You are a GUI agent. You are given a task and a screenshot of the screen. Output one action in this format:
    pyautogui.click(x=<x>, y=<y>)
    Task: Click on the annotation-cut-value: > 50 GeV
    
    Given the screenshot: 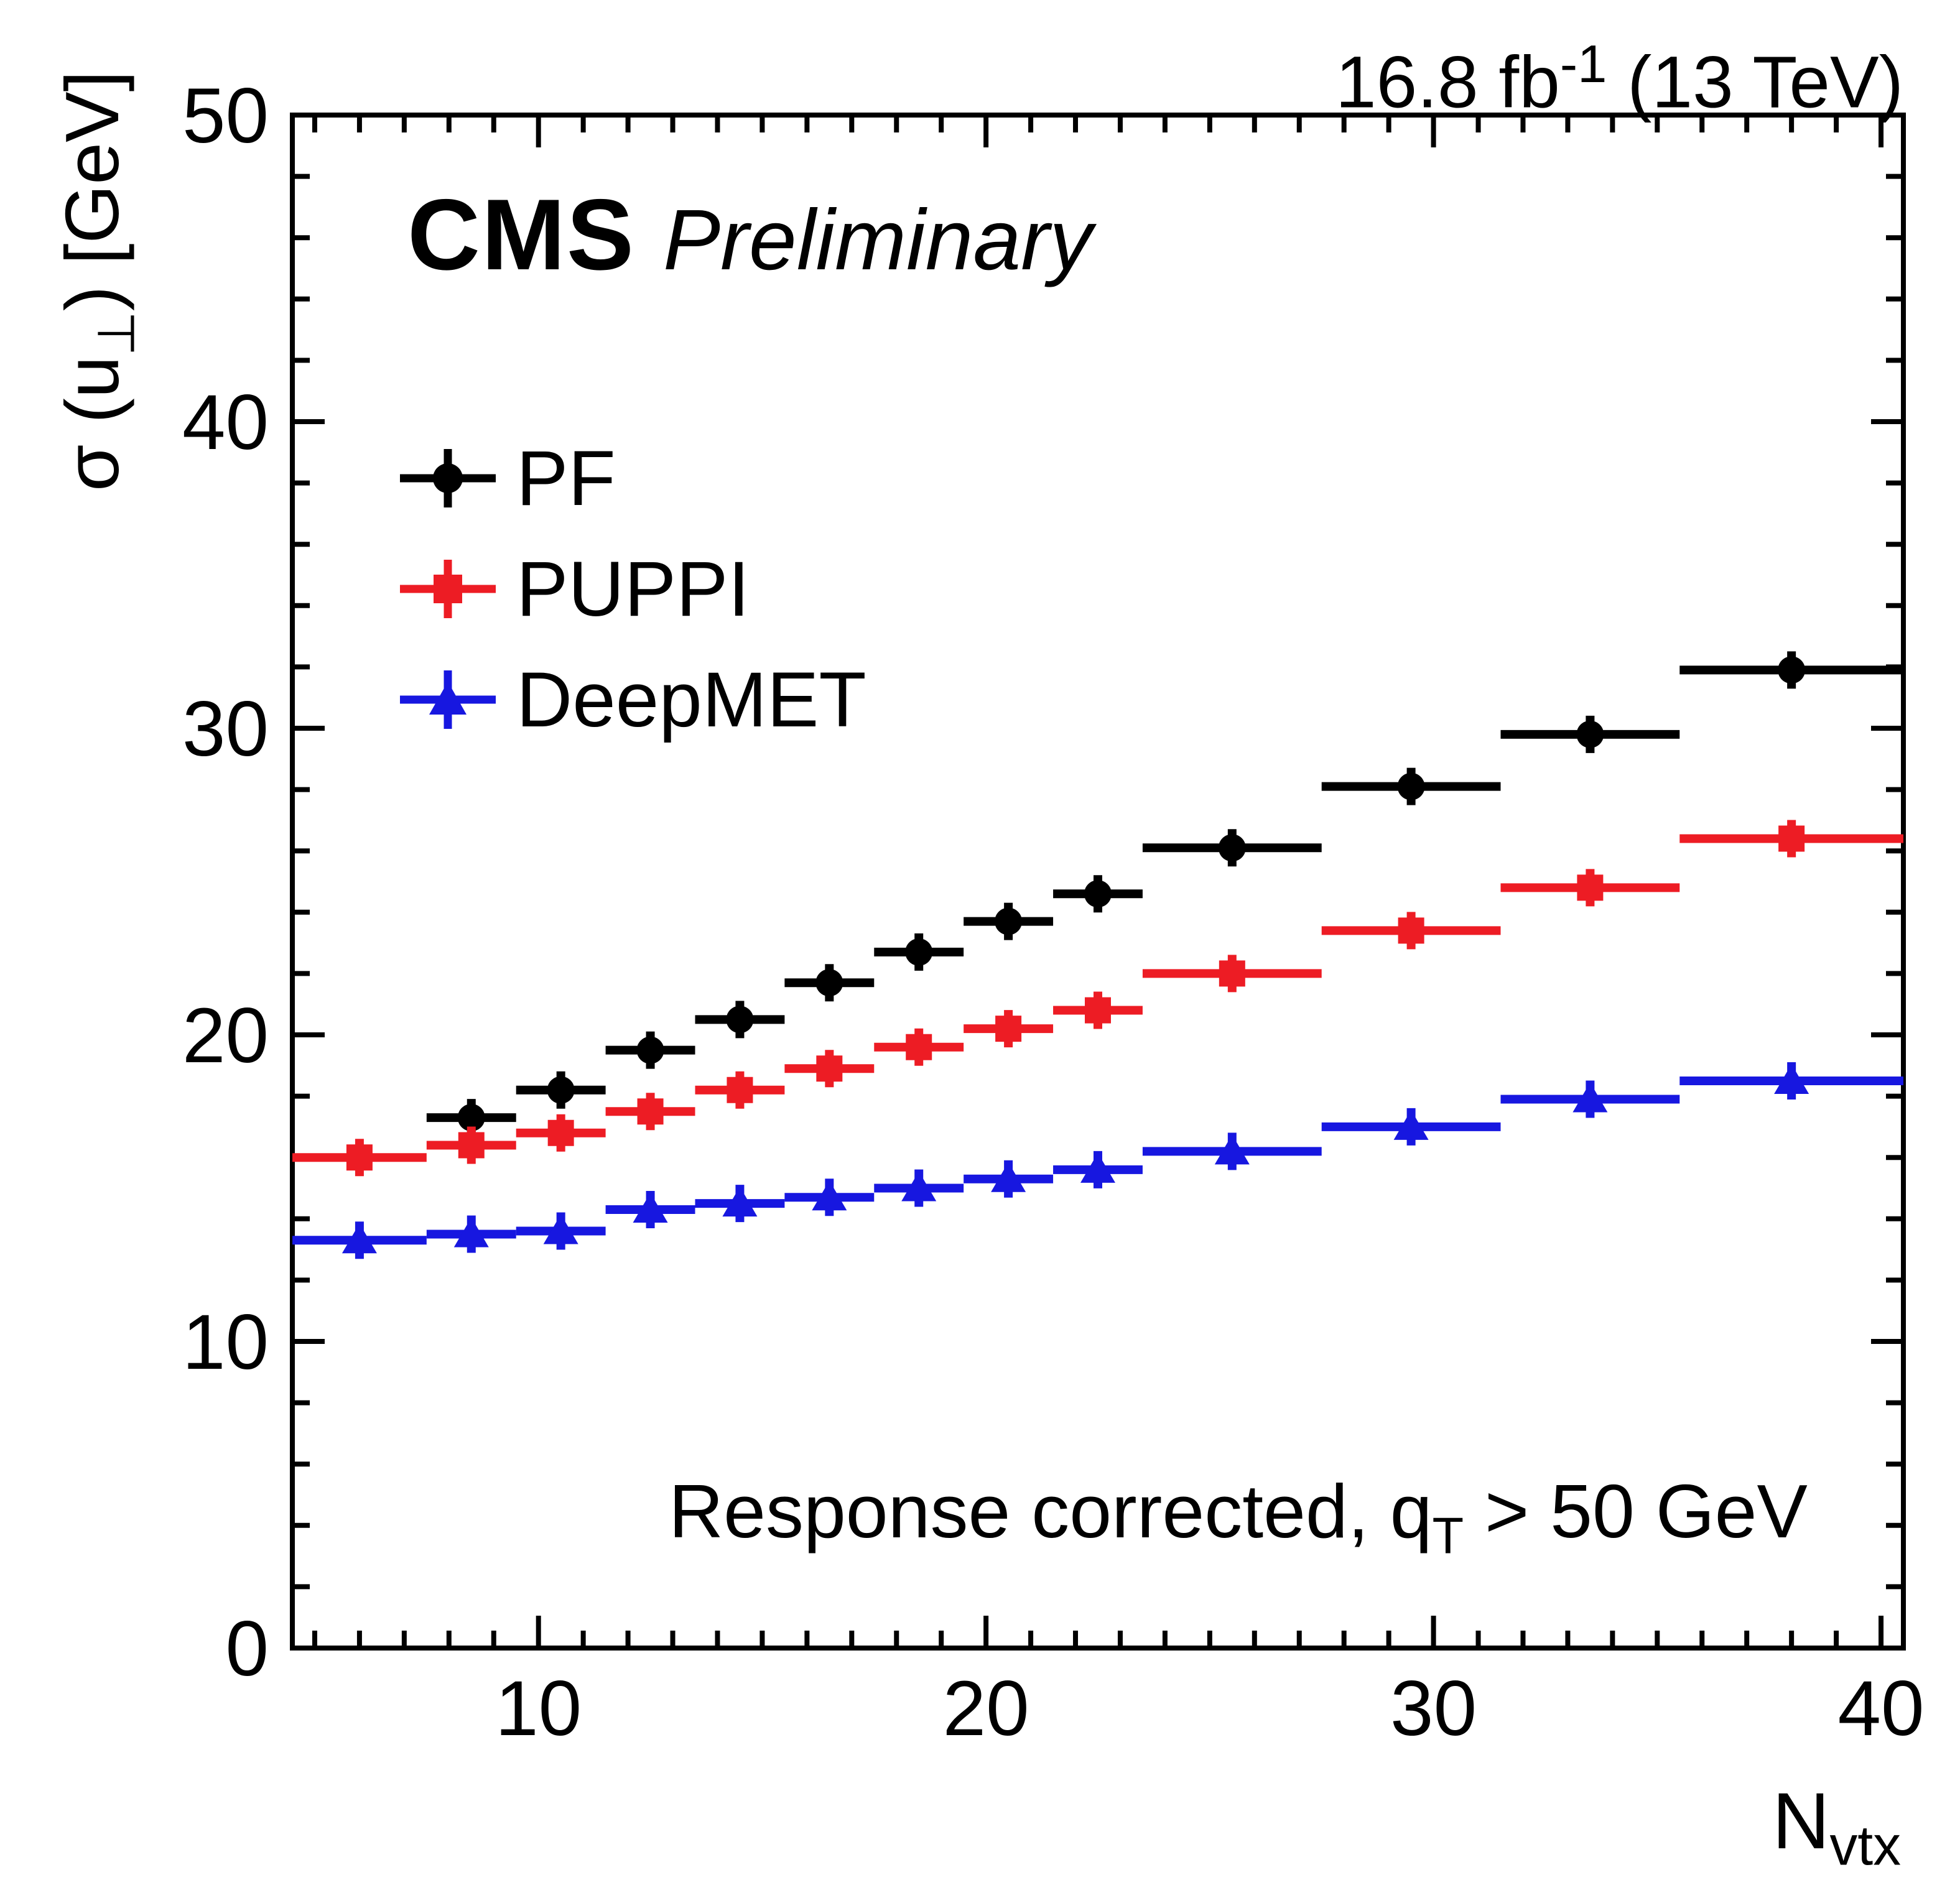 What is the action you would take?
    pyautogui.click(x=1636, y=1512)
    